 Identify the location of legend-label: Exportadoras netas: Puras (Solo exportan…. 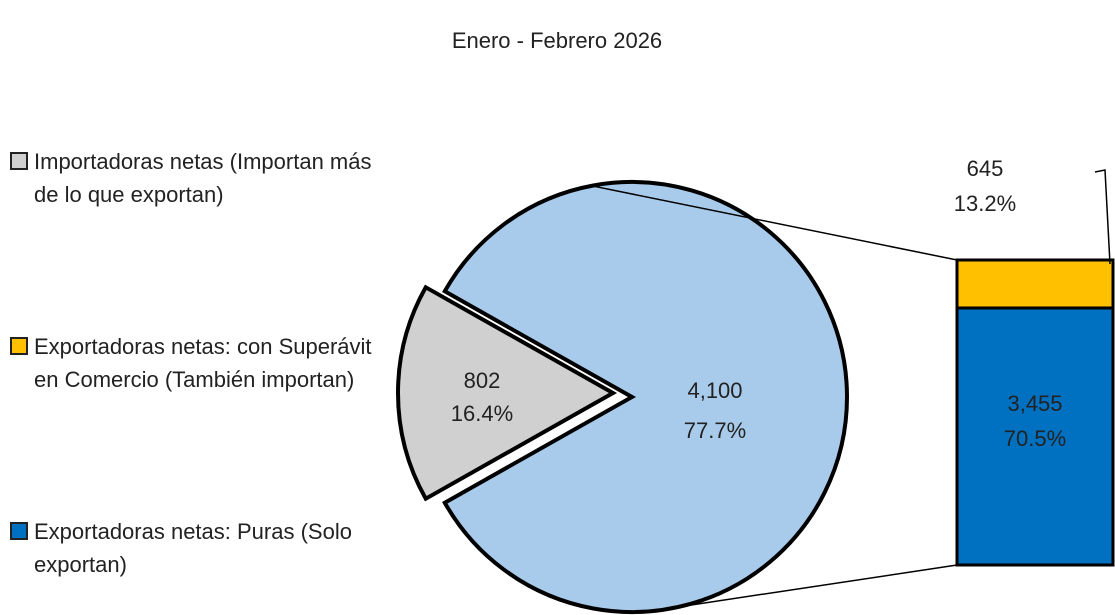
(193, 548).